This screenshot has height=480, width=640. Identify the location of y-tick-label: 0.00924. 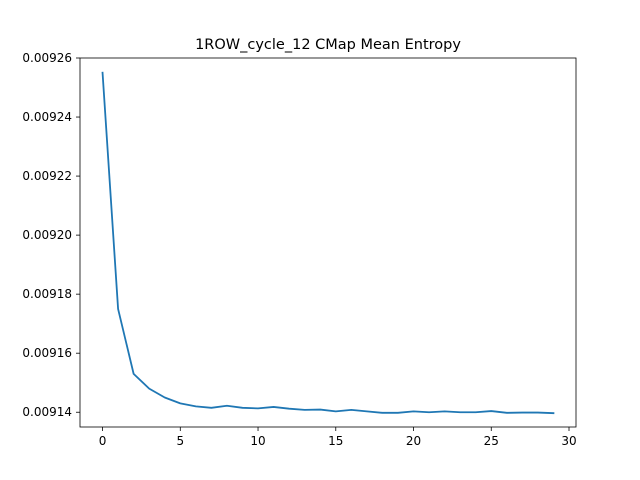
(47, 117).